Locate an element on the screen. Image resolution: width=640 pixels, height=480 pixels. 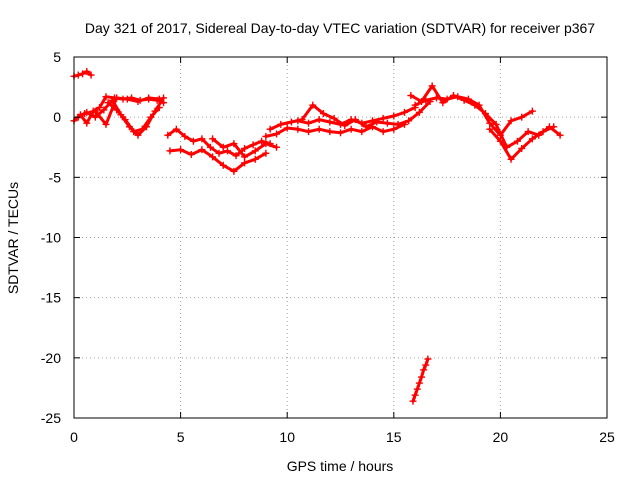
x-tick-label: 15 is located at coordinates (394, 437).